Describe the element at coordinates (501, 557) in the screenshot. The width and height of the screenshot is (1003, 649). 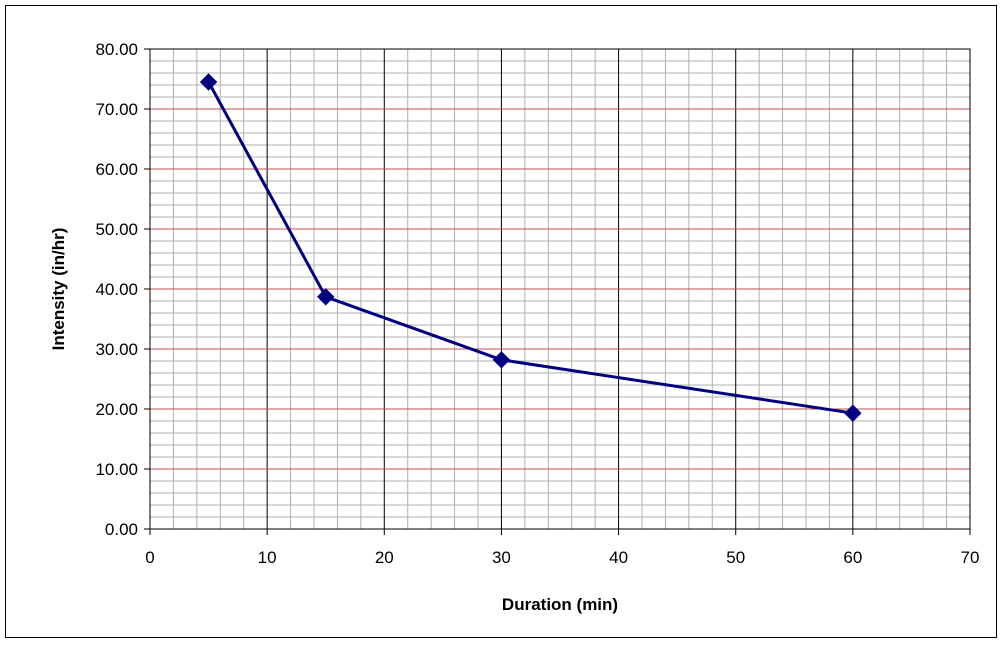
I see `x-tick-label: 30` at that location.